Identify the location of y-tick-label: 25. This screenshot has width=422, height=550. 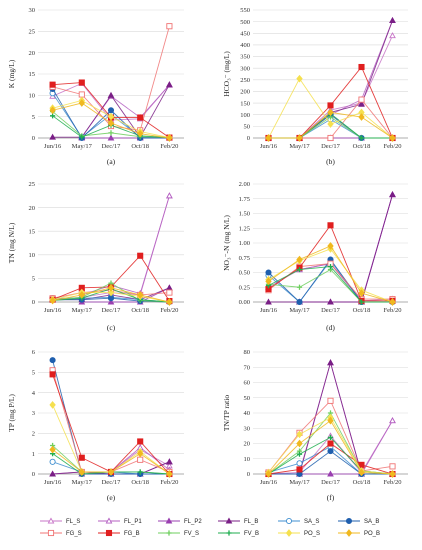
(32, 184).